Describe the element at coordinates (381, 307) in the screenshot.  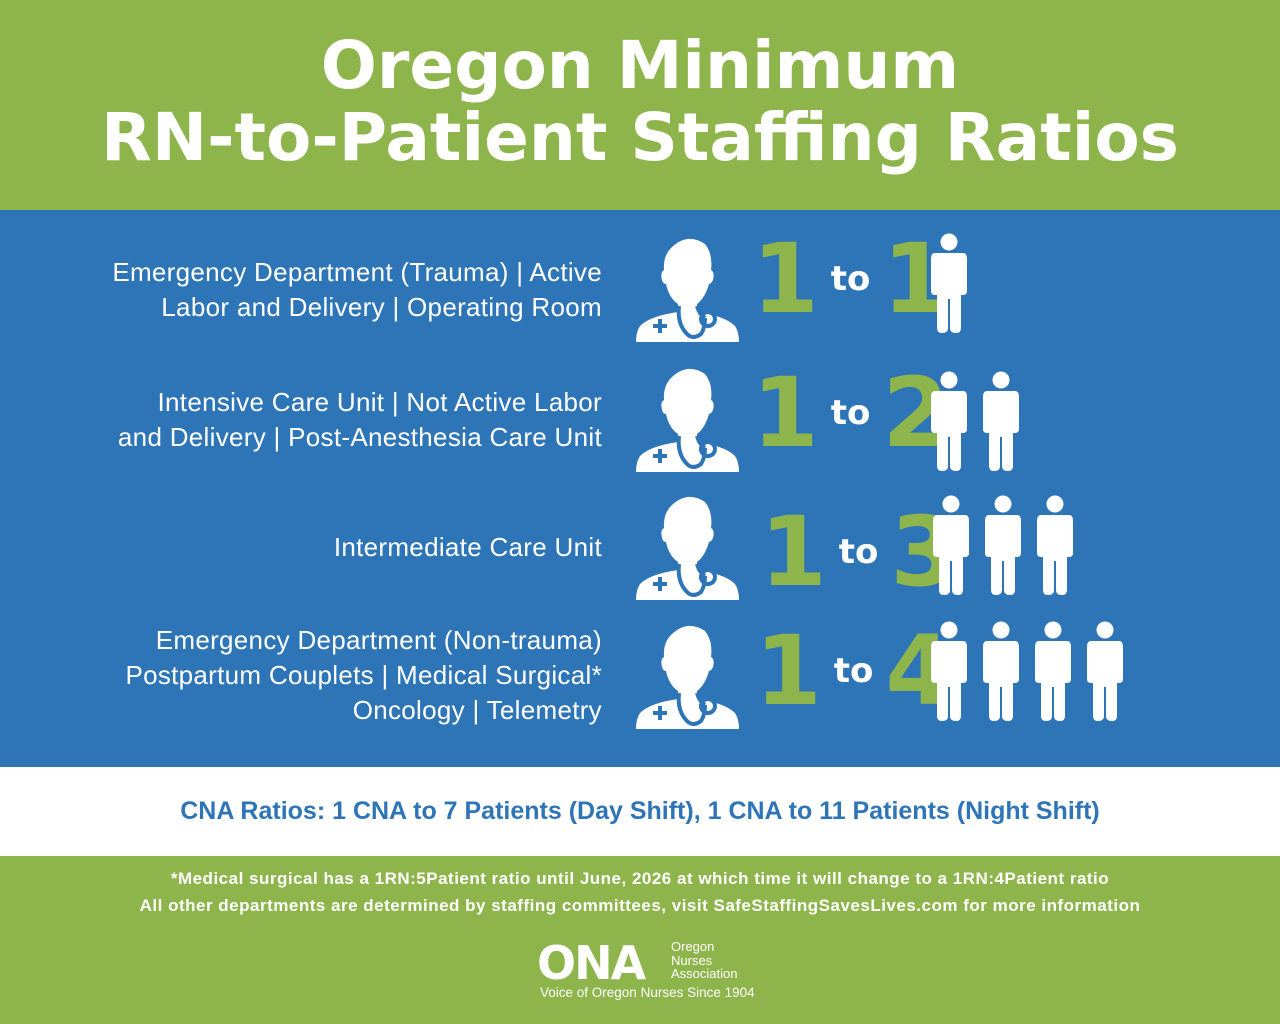
I see `department-line: Labor and Delivery | Operating Room` at that location.